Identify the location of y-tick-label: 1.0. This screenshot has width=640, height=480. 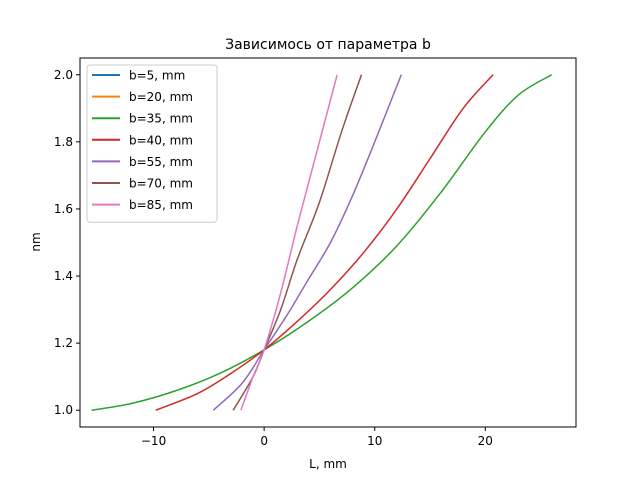
(63, 410).